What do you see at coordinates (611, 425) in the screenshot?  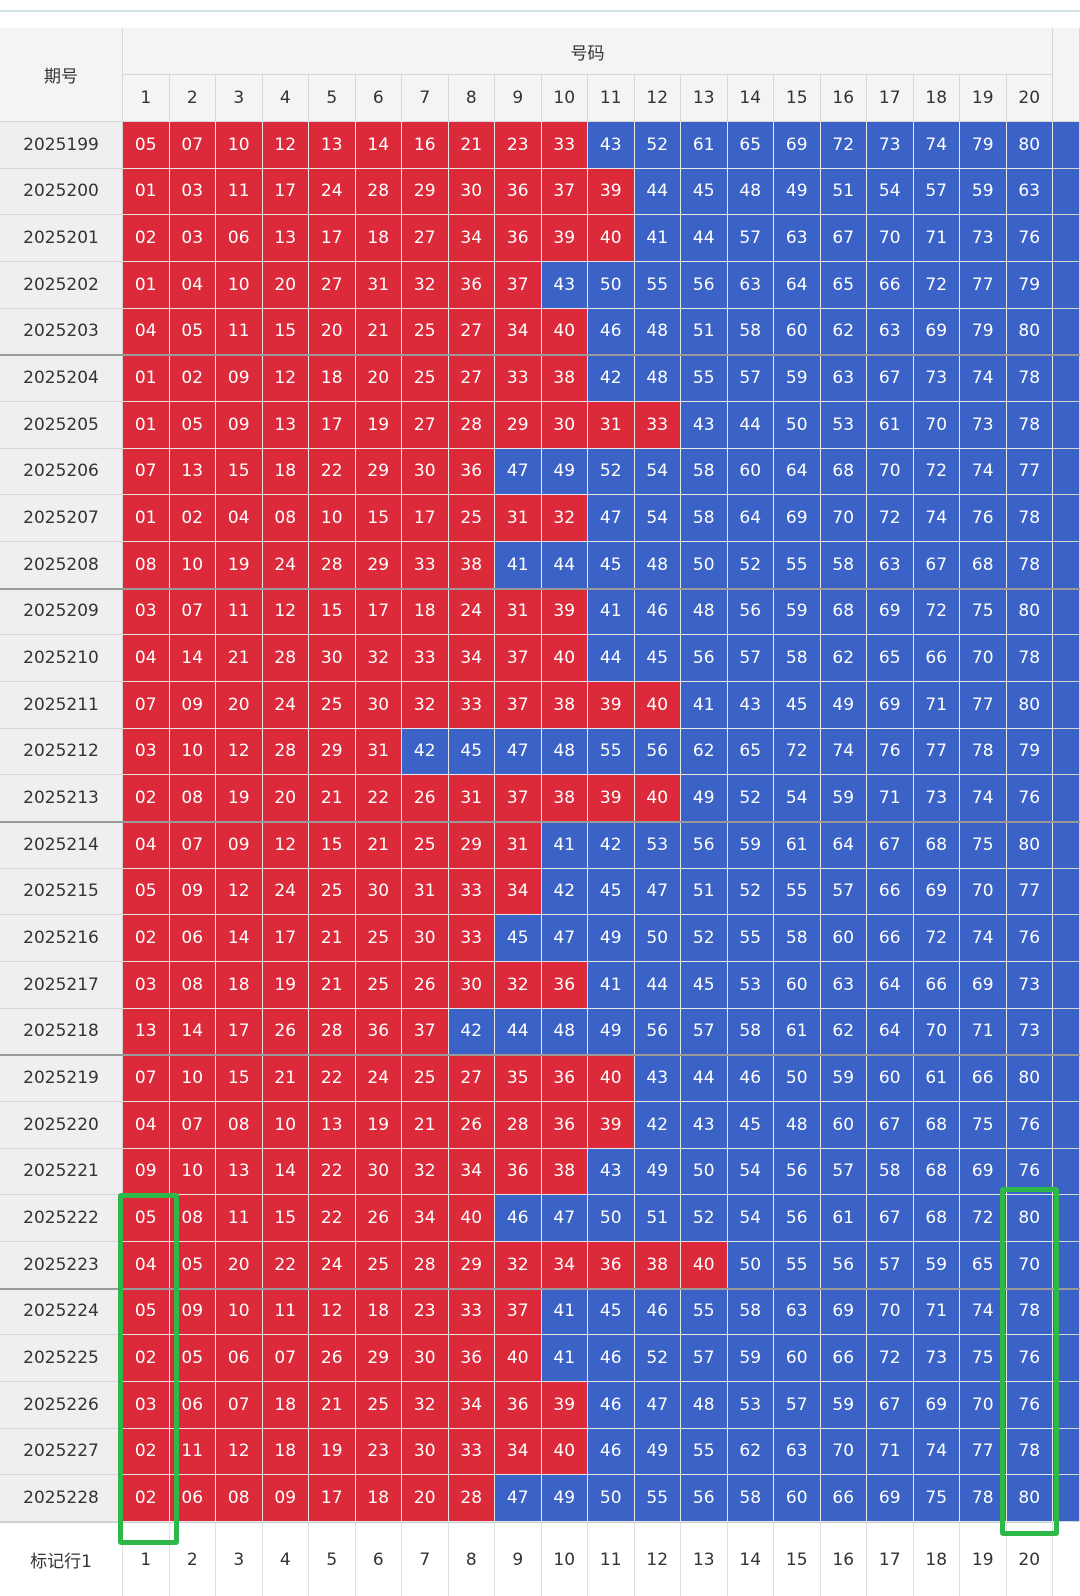 I see `number-cell: 31` at bounding box center [611, 425].